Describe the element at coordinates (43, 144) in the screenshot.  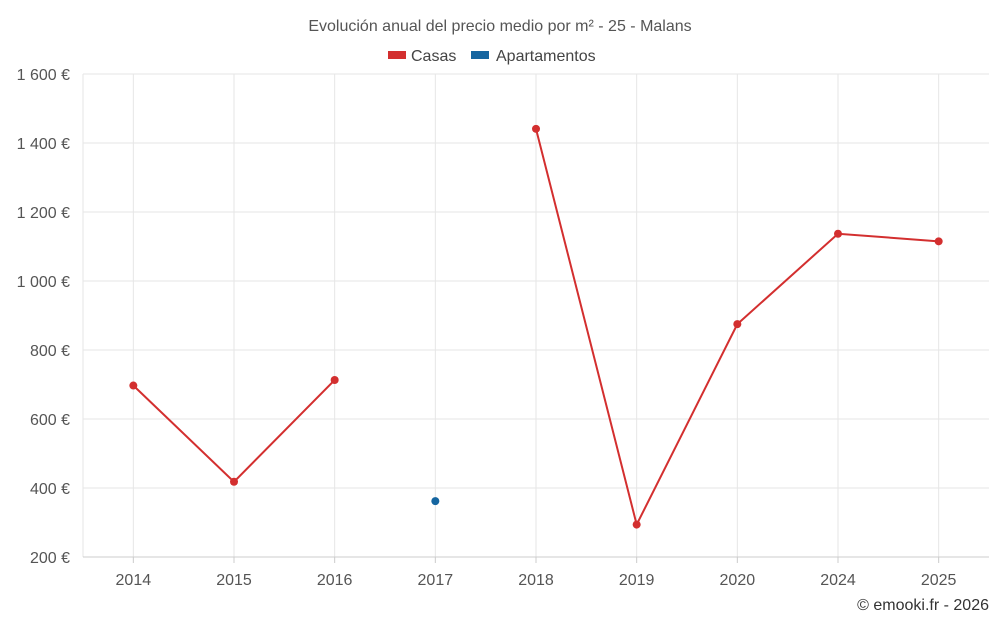
I see `y-tick-label: 1 400 €` at that location.